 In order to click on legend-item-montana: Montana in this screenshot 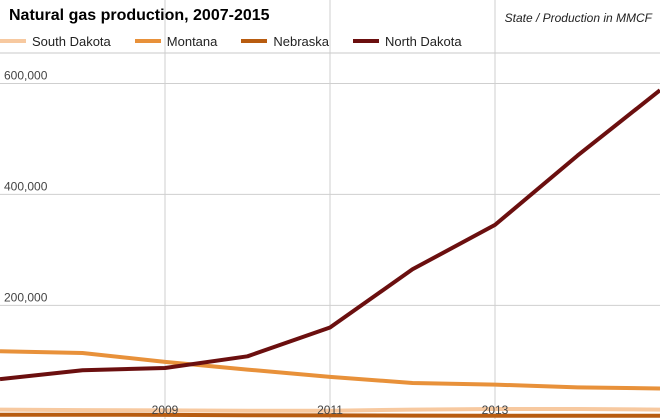, I will do `click(176, 41)`.